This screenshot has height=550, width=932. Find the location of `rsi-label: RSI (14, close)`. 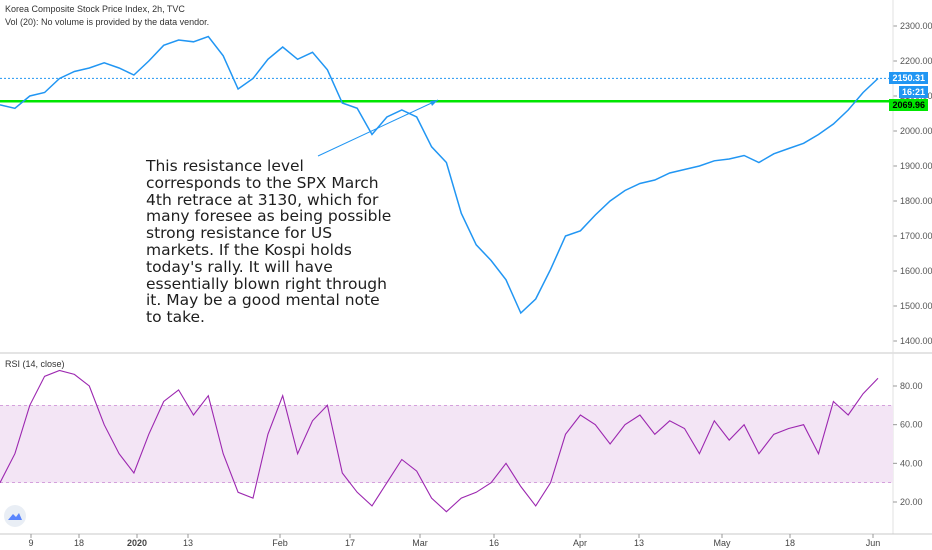

rsi-label: RSI (14, close) is located at coordinates (35, 364).